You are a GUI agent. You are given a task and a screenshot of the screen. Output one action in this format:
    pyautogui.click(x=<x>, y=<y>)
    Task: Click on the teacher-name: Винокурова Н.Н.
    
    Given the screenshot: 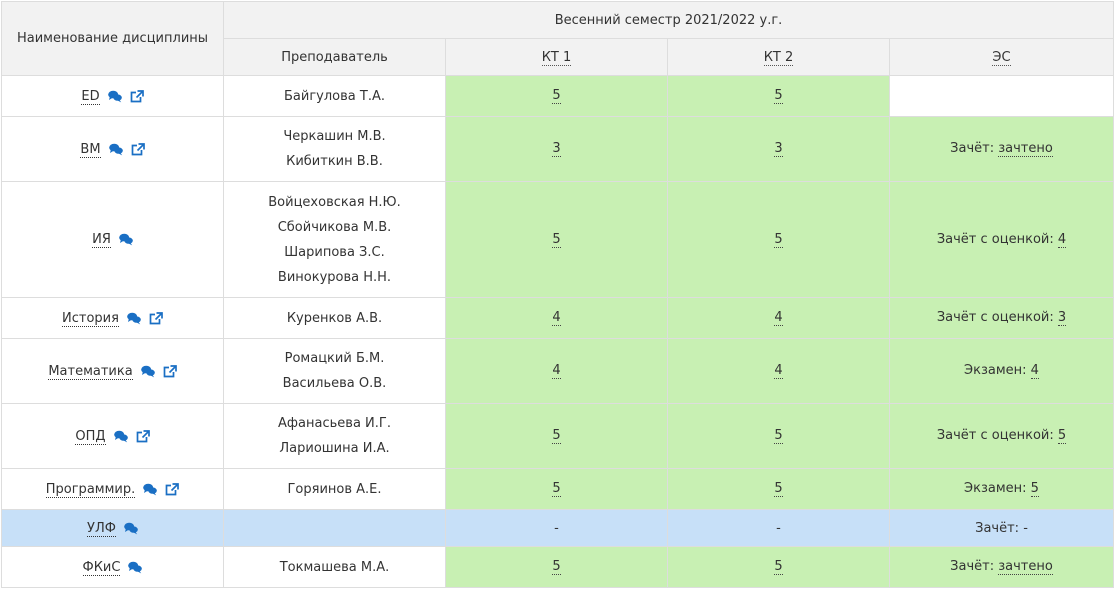 What is the action you would take?
    pyautogui.click(x=334, y=277)
    